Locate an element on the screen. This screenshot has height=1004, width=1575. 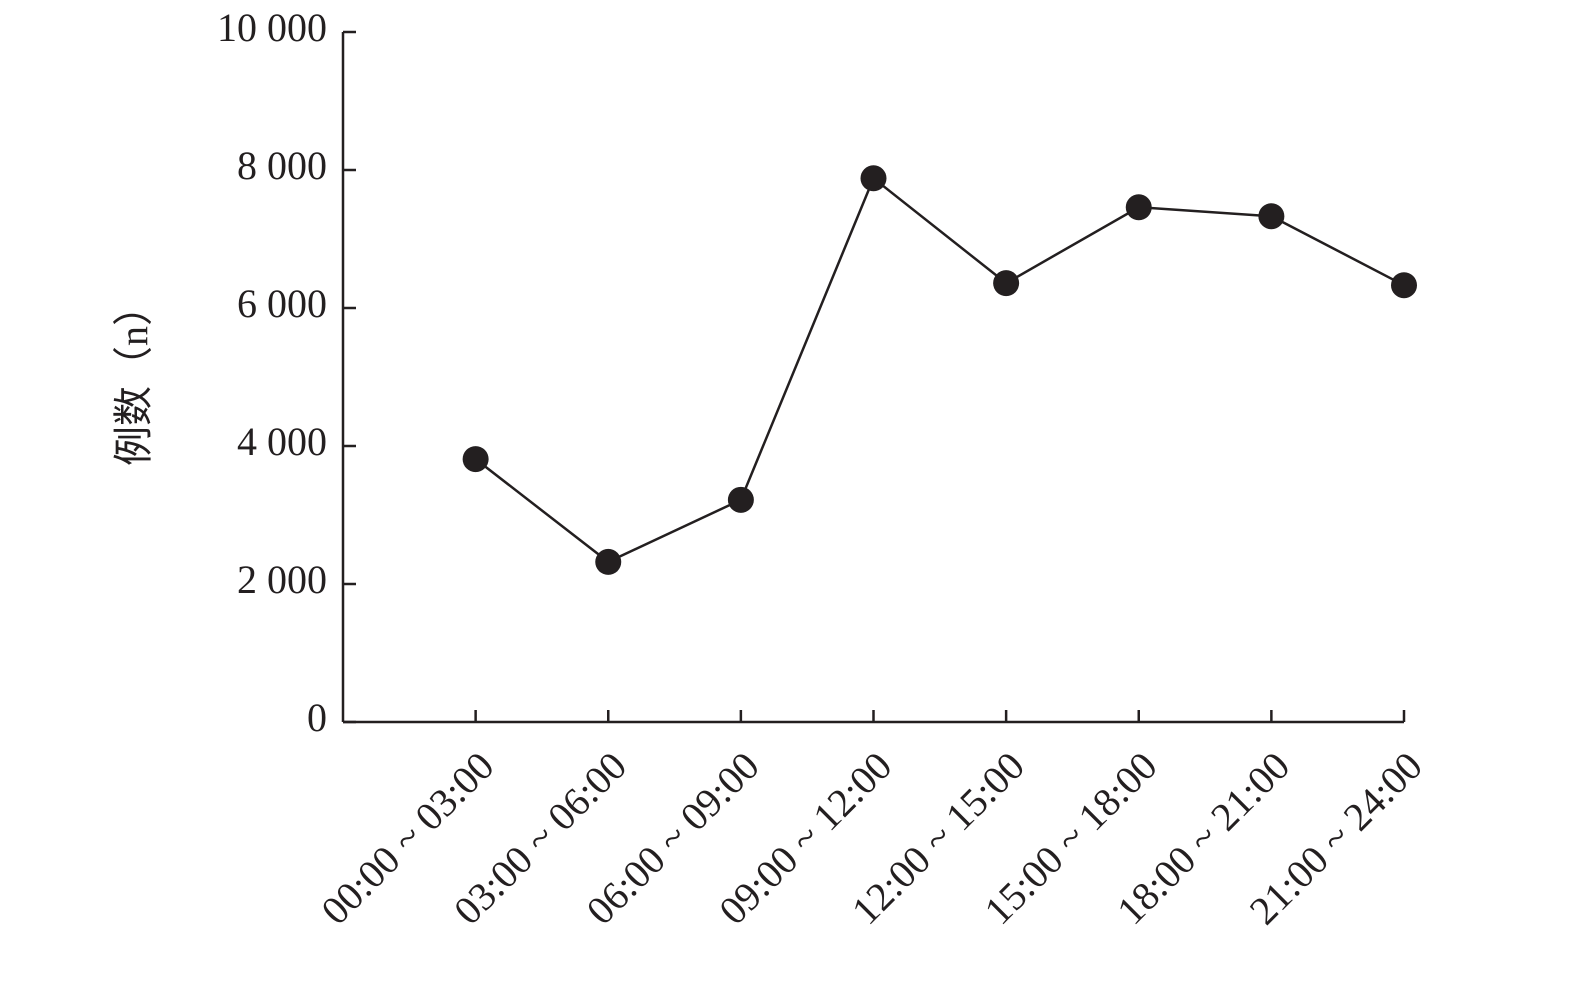
y-tick-label: 6 000 is located at coordinates (282, 303).